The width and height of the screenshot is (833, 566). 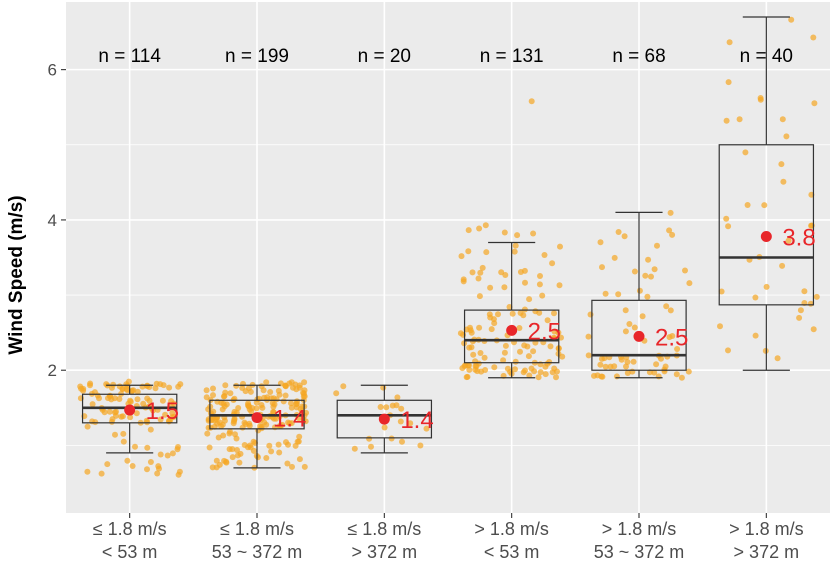 I want to click on x-tick-label-line1: ≤ 1.8 m/s, so click(x=130, y=529).